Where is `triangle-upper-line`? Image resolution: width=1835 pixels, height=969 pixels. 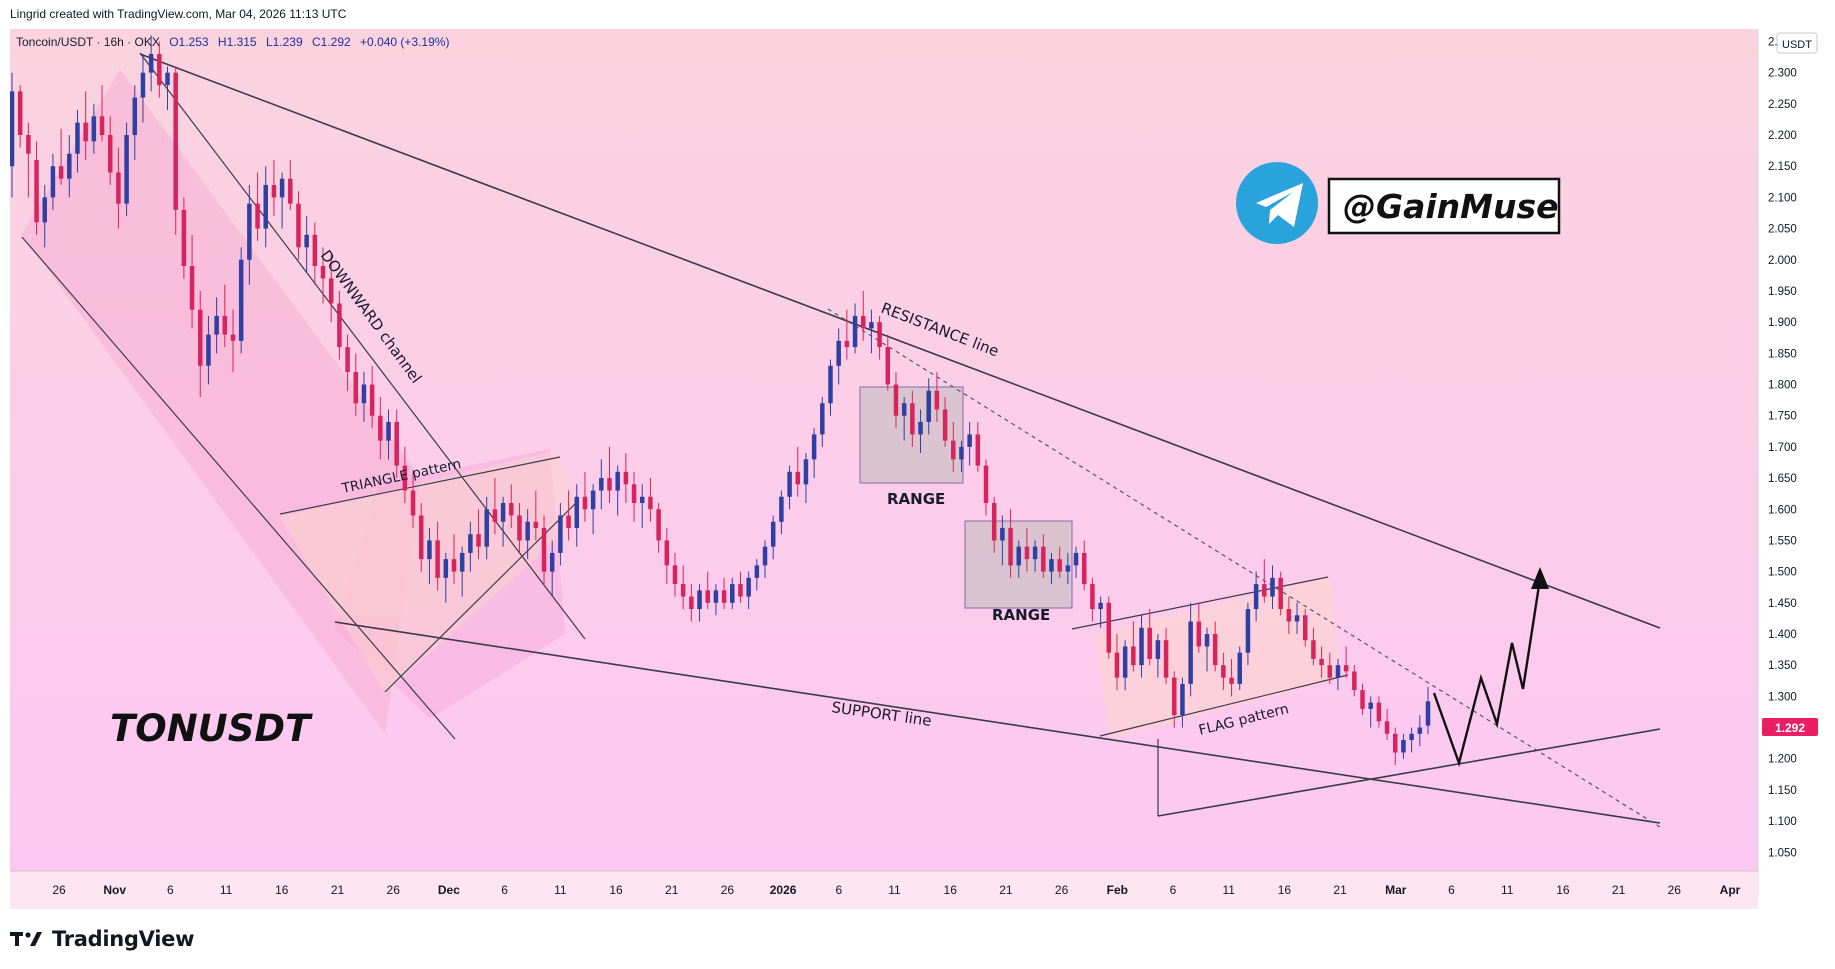 triangle-upper-line is located at coordinates (420, 485).